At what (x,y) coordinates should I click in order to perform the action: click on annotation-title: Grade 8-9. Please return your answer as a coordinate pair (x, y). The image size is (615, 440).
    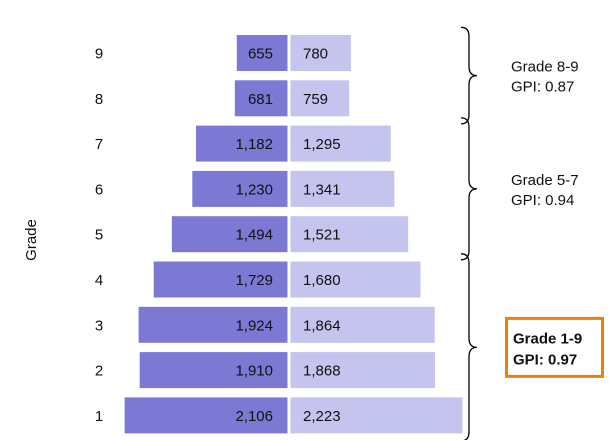
    Looking at the image, I should click on (545, 67).